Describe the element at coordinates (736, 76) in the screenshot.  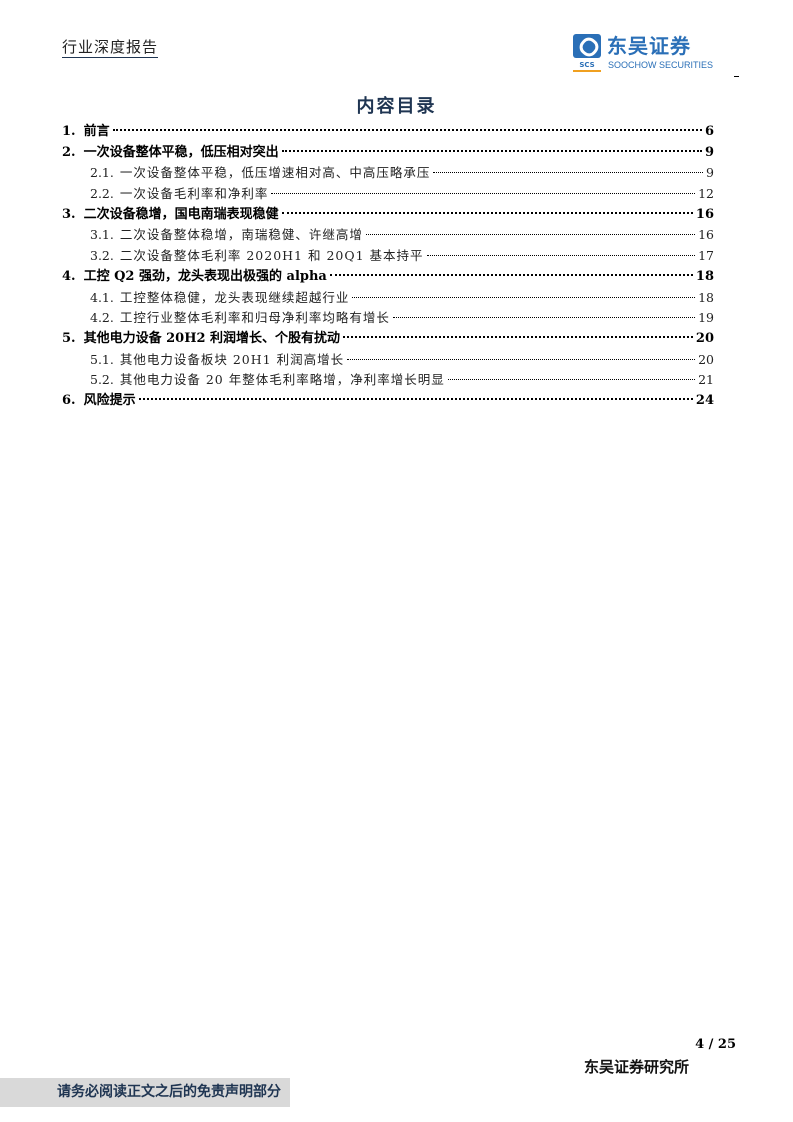
I see `header-mark` at that location.